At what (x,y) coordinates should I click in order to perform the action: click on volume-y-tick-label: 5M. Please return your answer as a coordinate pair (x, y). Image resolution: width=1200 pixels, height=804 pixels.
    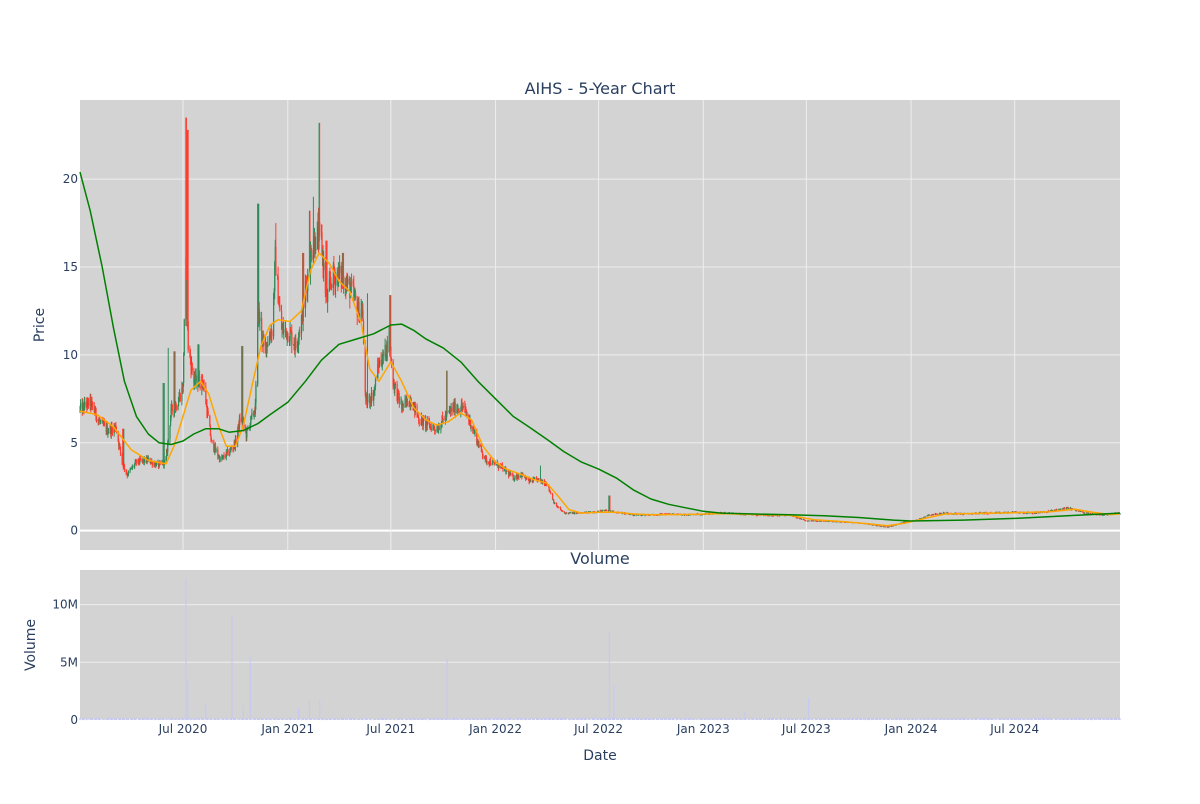
    Looking at the image, I should click on (69, 662).